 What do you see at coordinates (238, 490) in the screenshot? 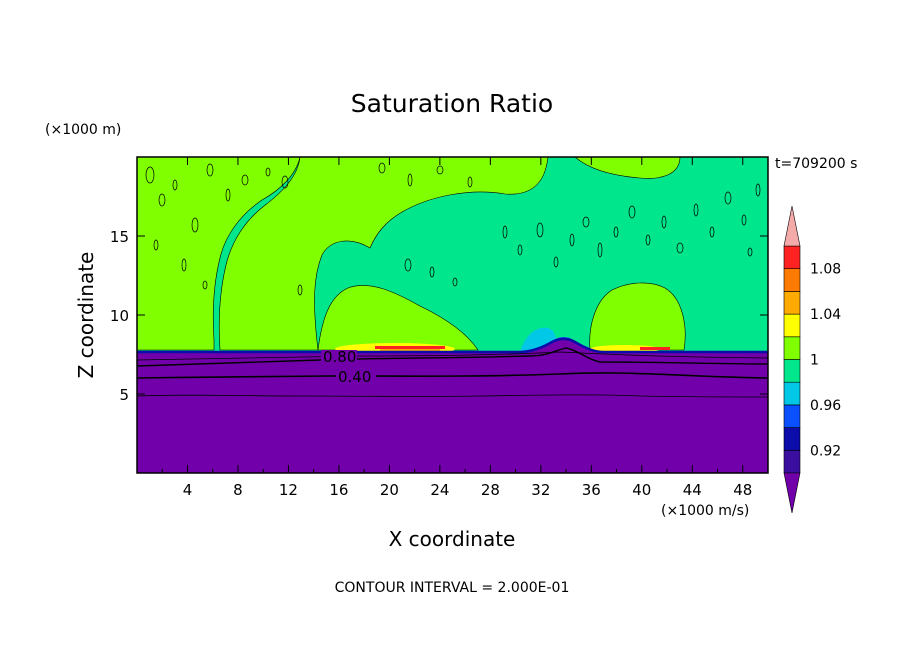
I see `x-tick-label: 8` at bounding box center [238, 490].